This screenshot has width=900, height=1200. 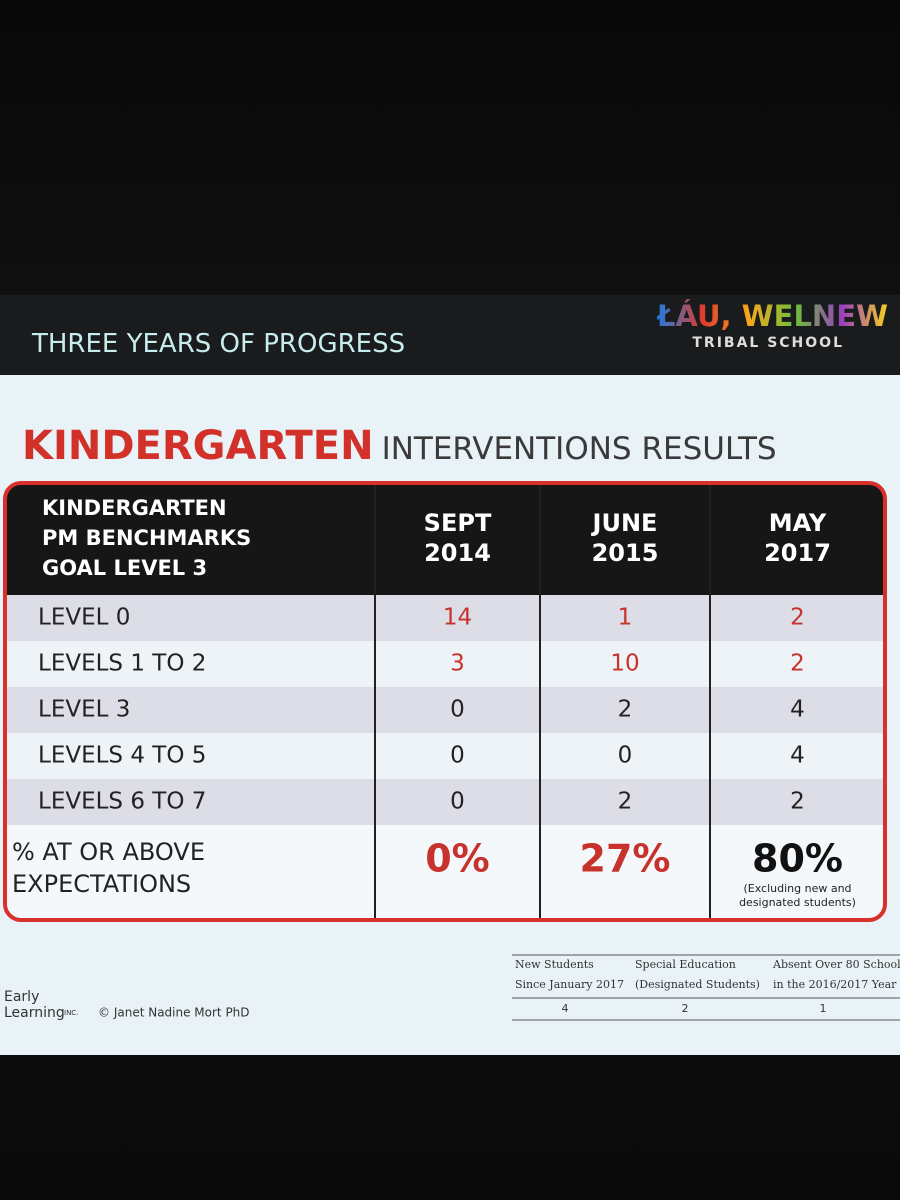 What do you see at coordinates (134, 508) in the screenshot?
I see `column-header: KINDERGARTEN` at bounding box center [134, 508].